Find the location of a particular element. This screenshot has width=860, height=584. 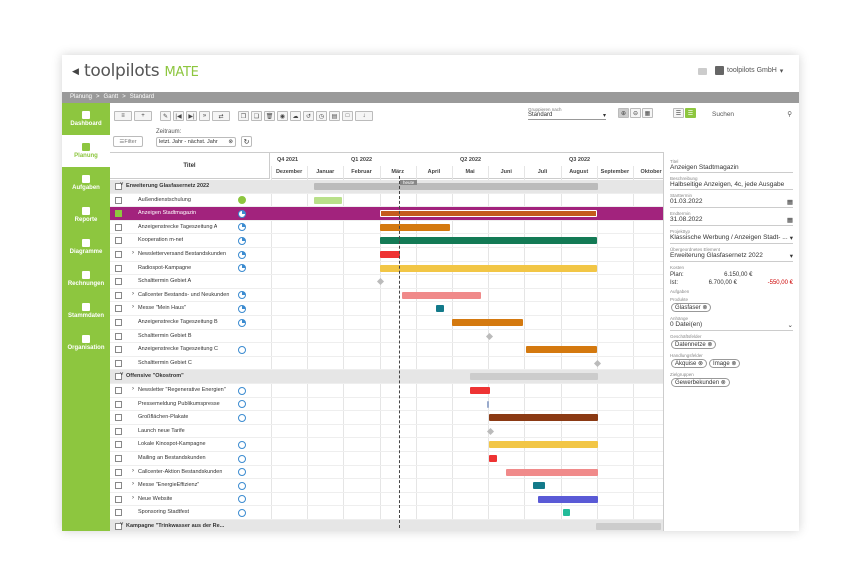

calendar-icon: ▦ is located at coordinates (789, 202).